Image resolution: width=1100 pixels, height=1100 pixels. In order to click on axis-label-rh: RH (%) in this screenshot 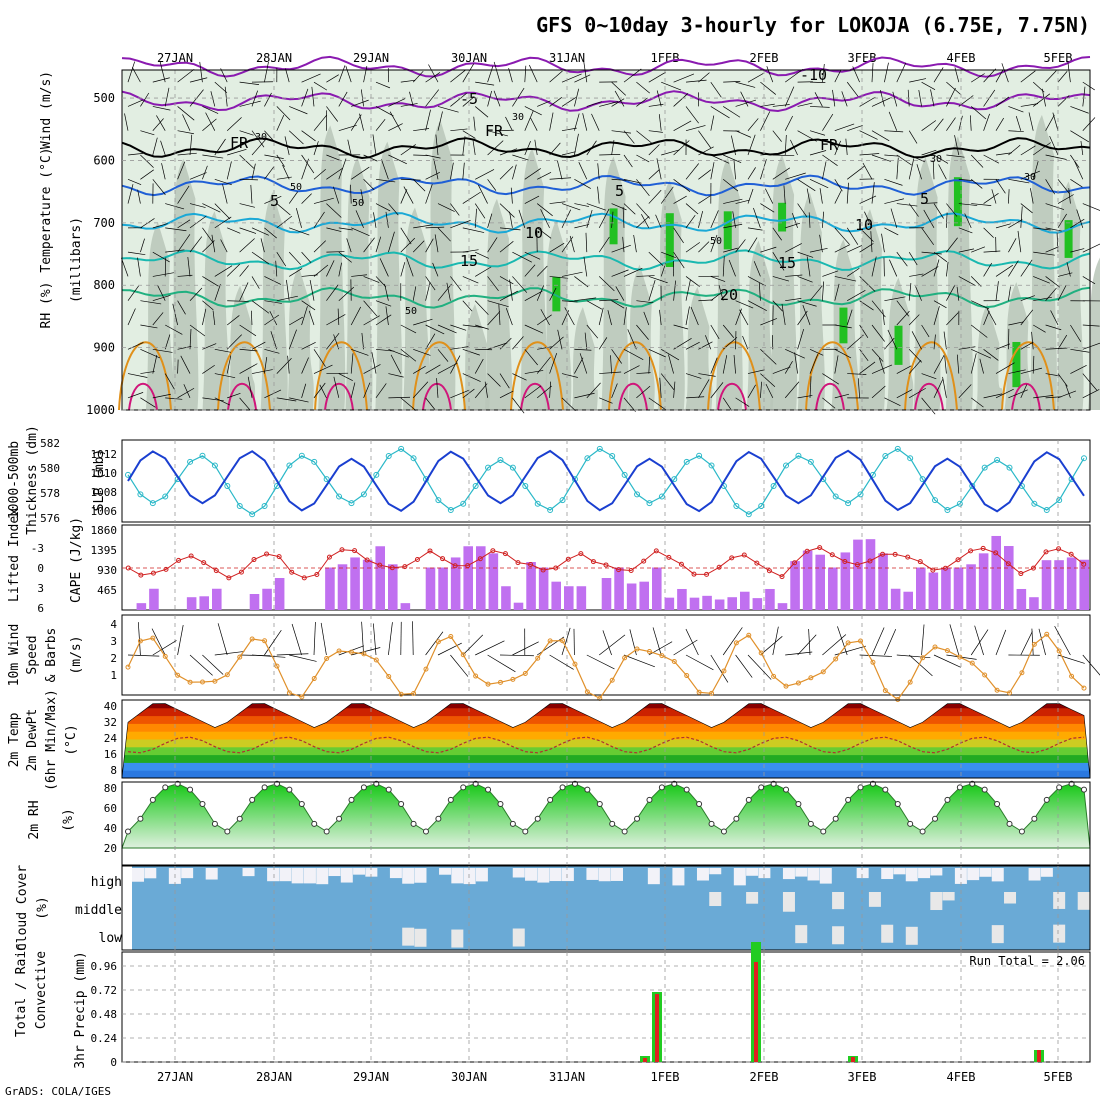, I will do `click(46, 305)`.